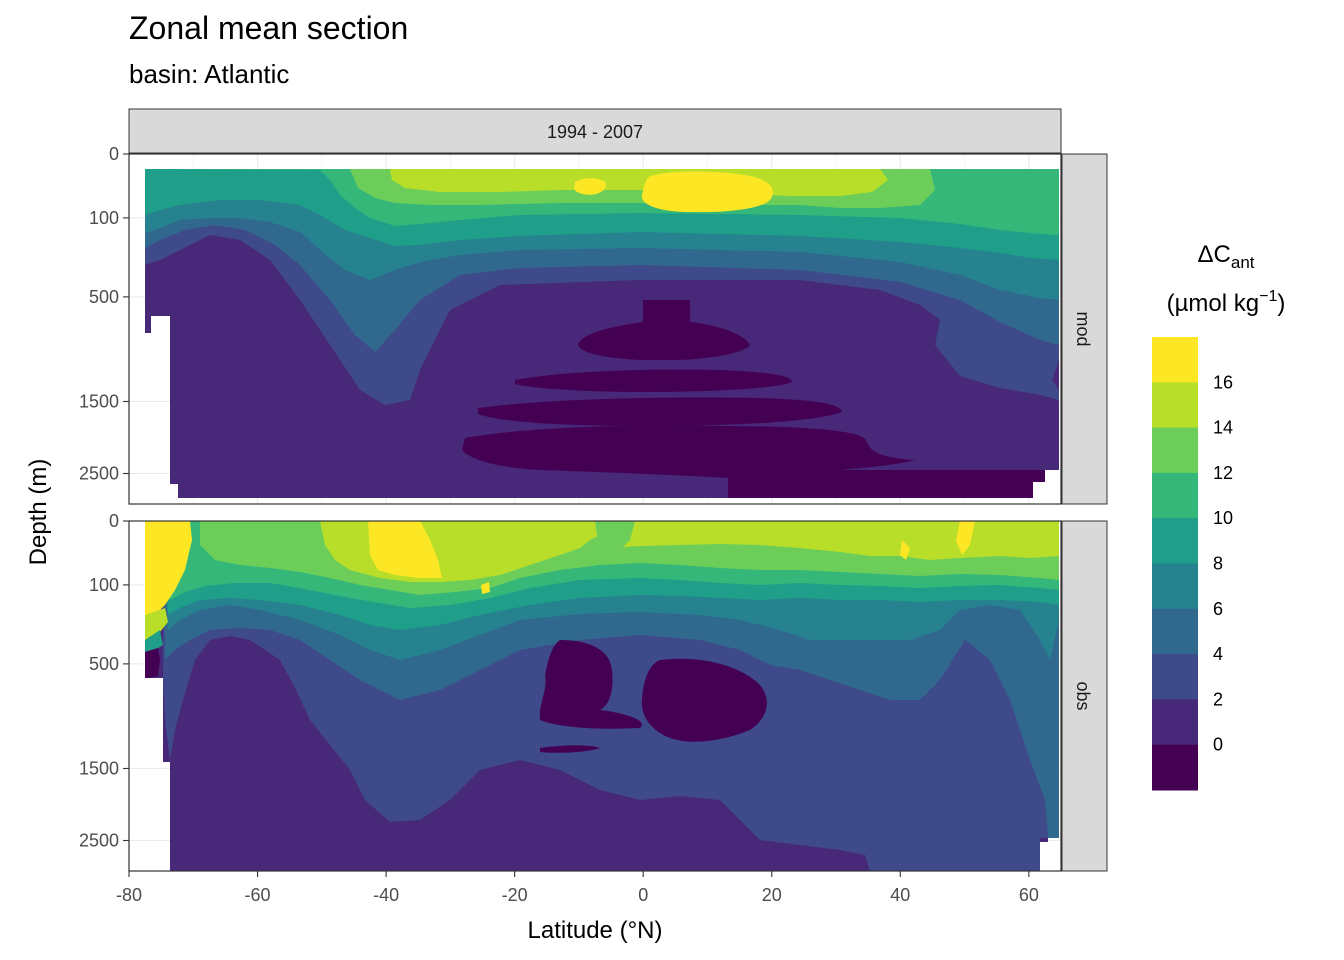 Image resolution: width=1344 pixels, height=960 pixels. Describe the element at coordinates (900, 895) in the screenshot. I see `x-tick-label: 40` at that location.